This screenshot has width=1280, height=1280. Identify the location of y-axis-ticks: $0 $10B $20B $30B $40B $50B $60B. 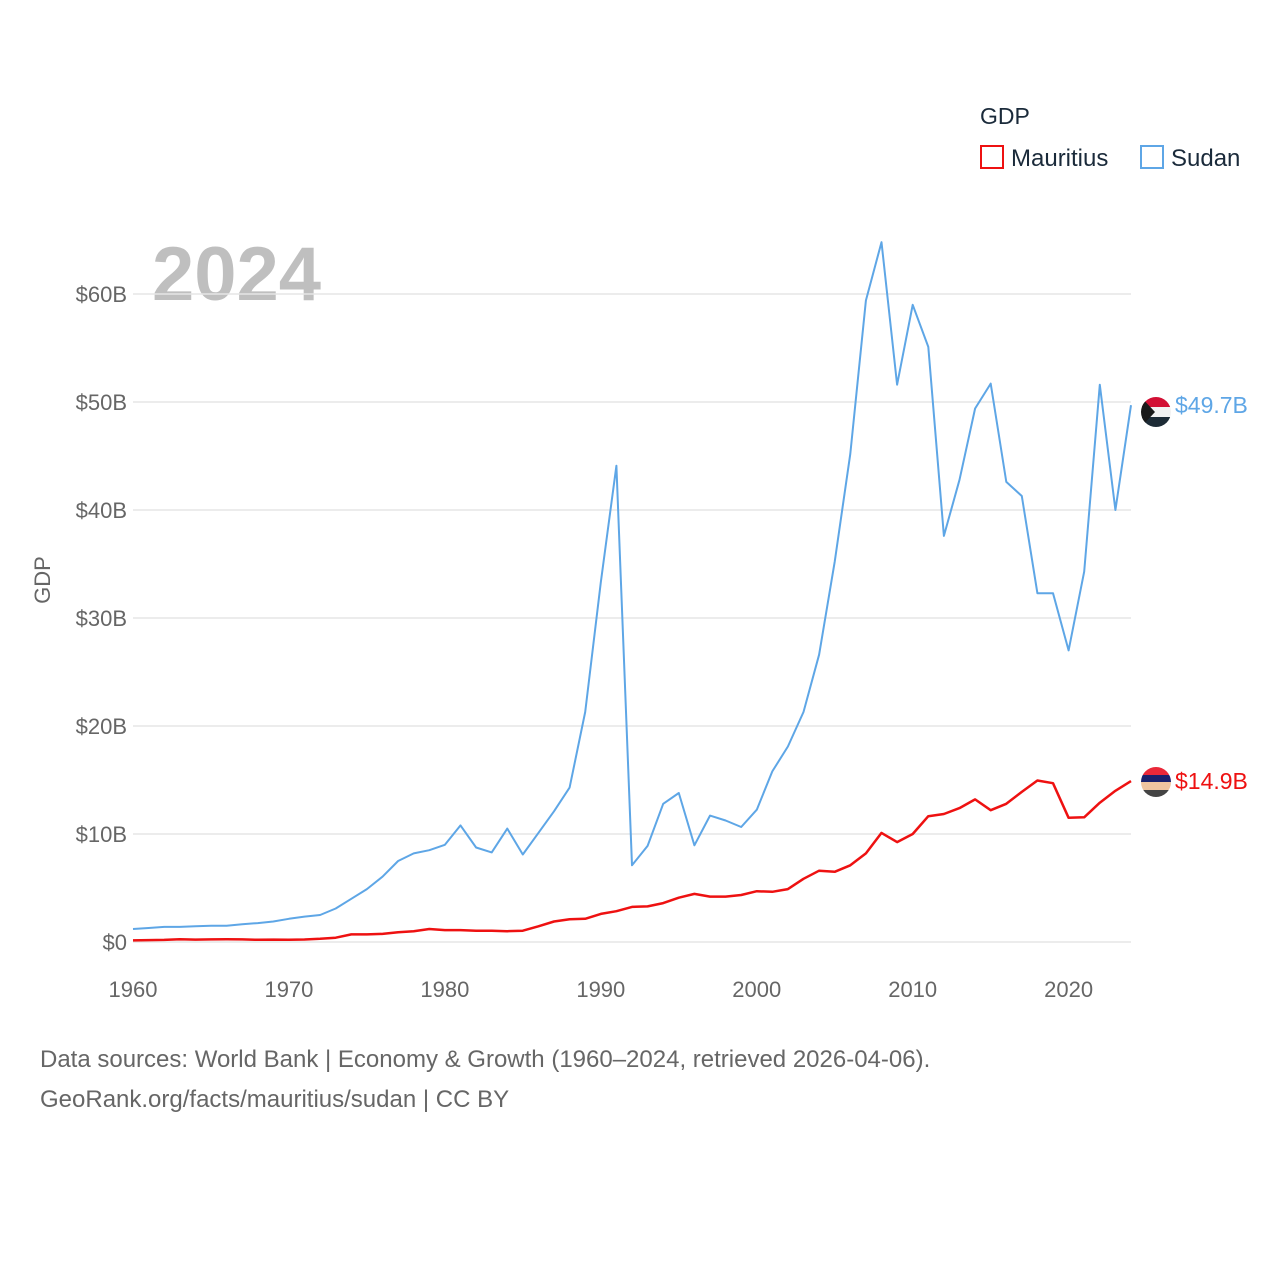
(101, 618).